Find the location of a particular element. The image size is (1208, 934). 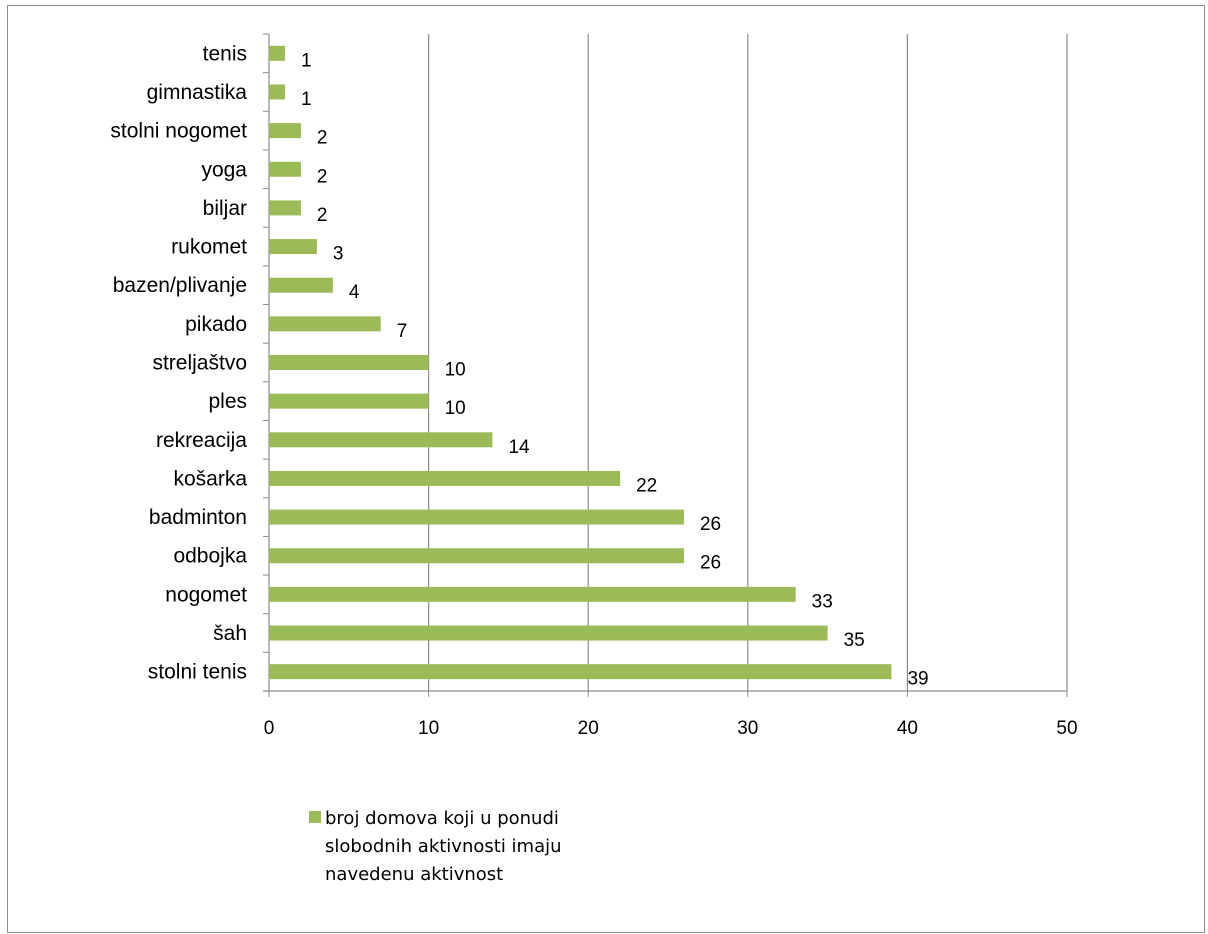

category-label: košarka is located at coordinates (210, 478).